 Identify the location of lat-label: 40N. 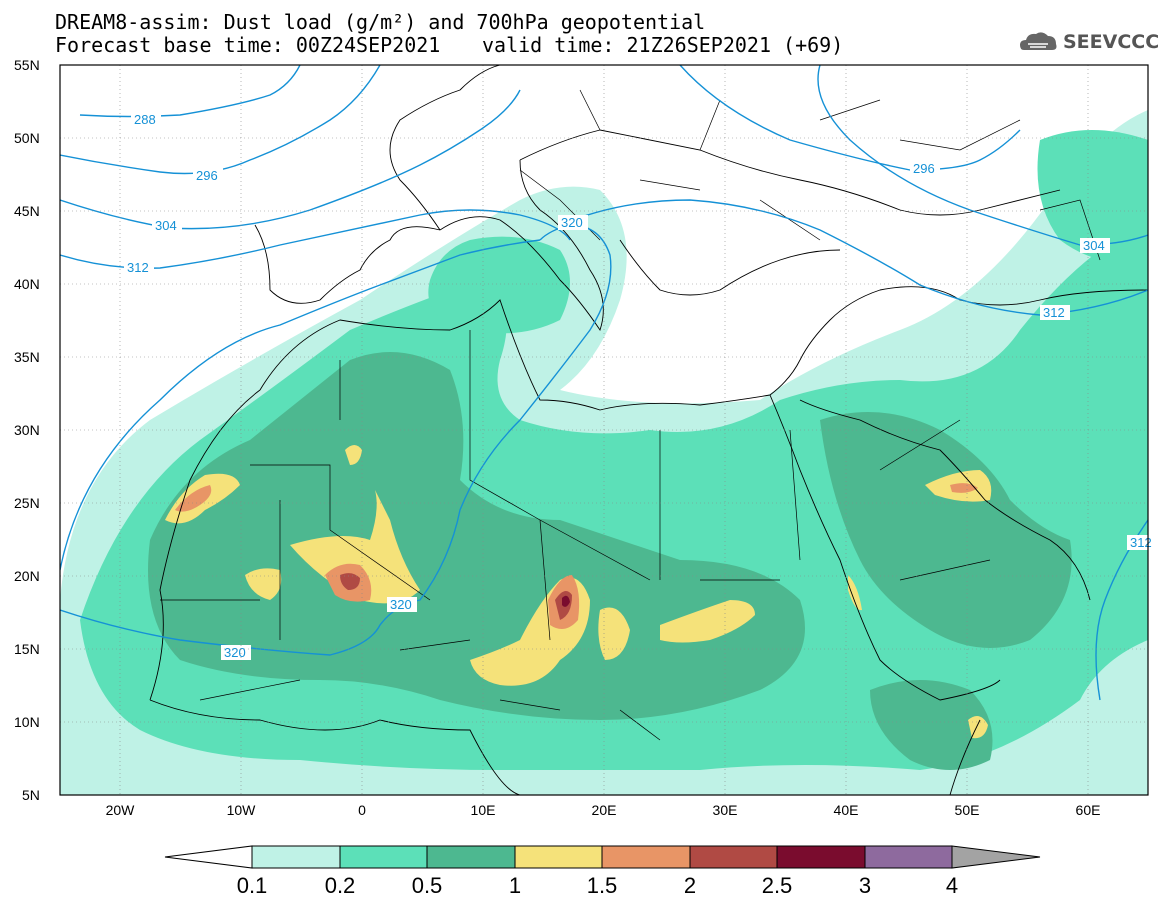
(27, 284).